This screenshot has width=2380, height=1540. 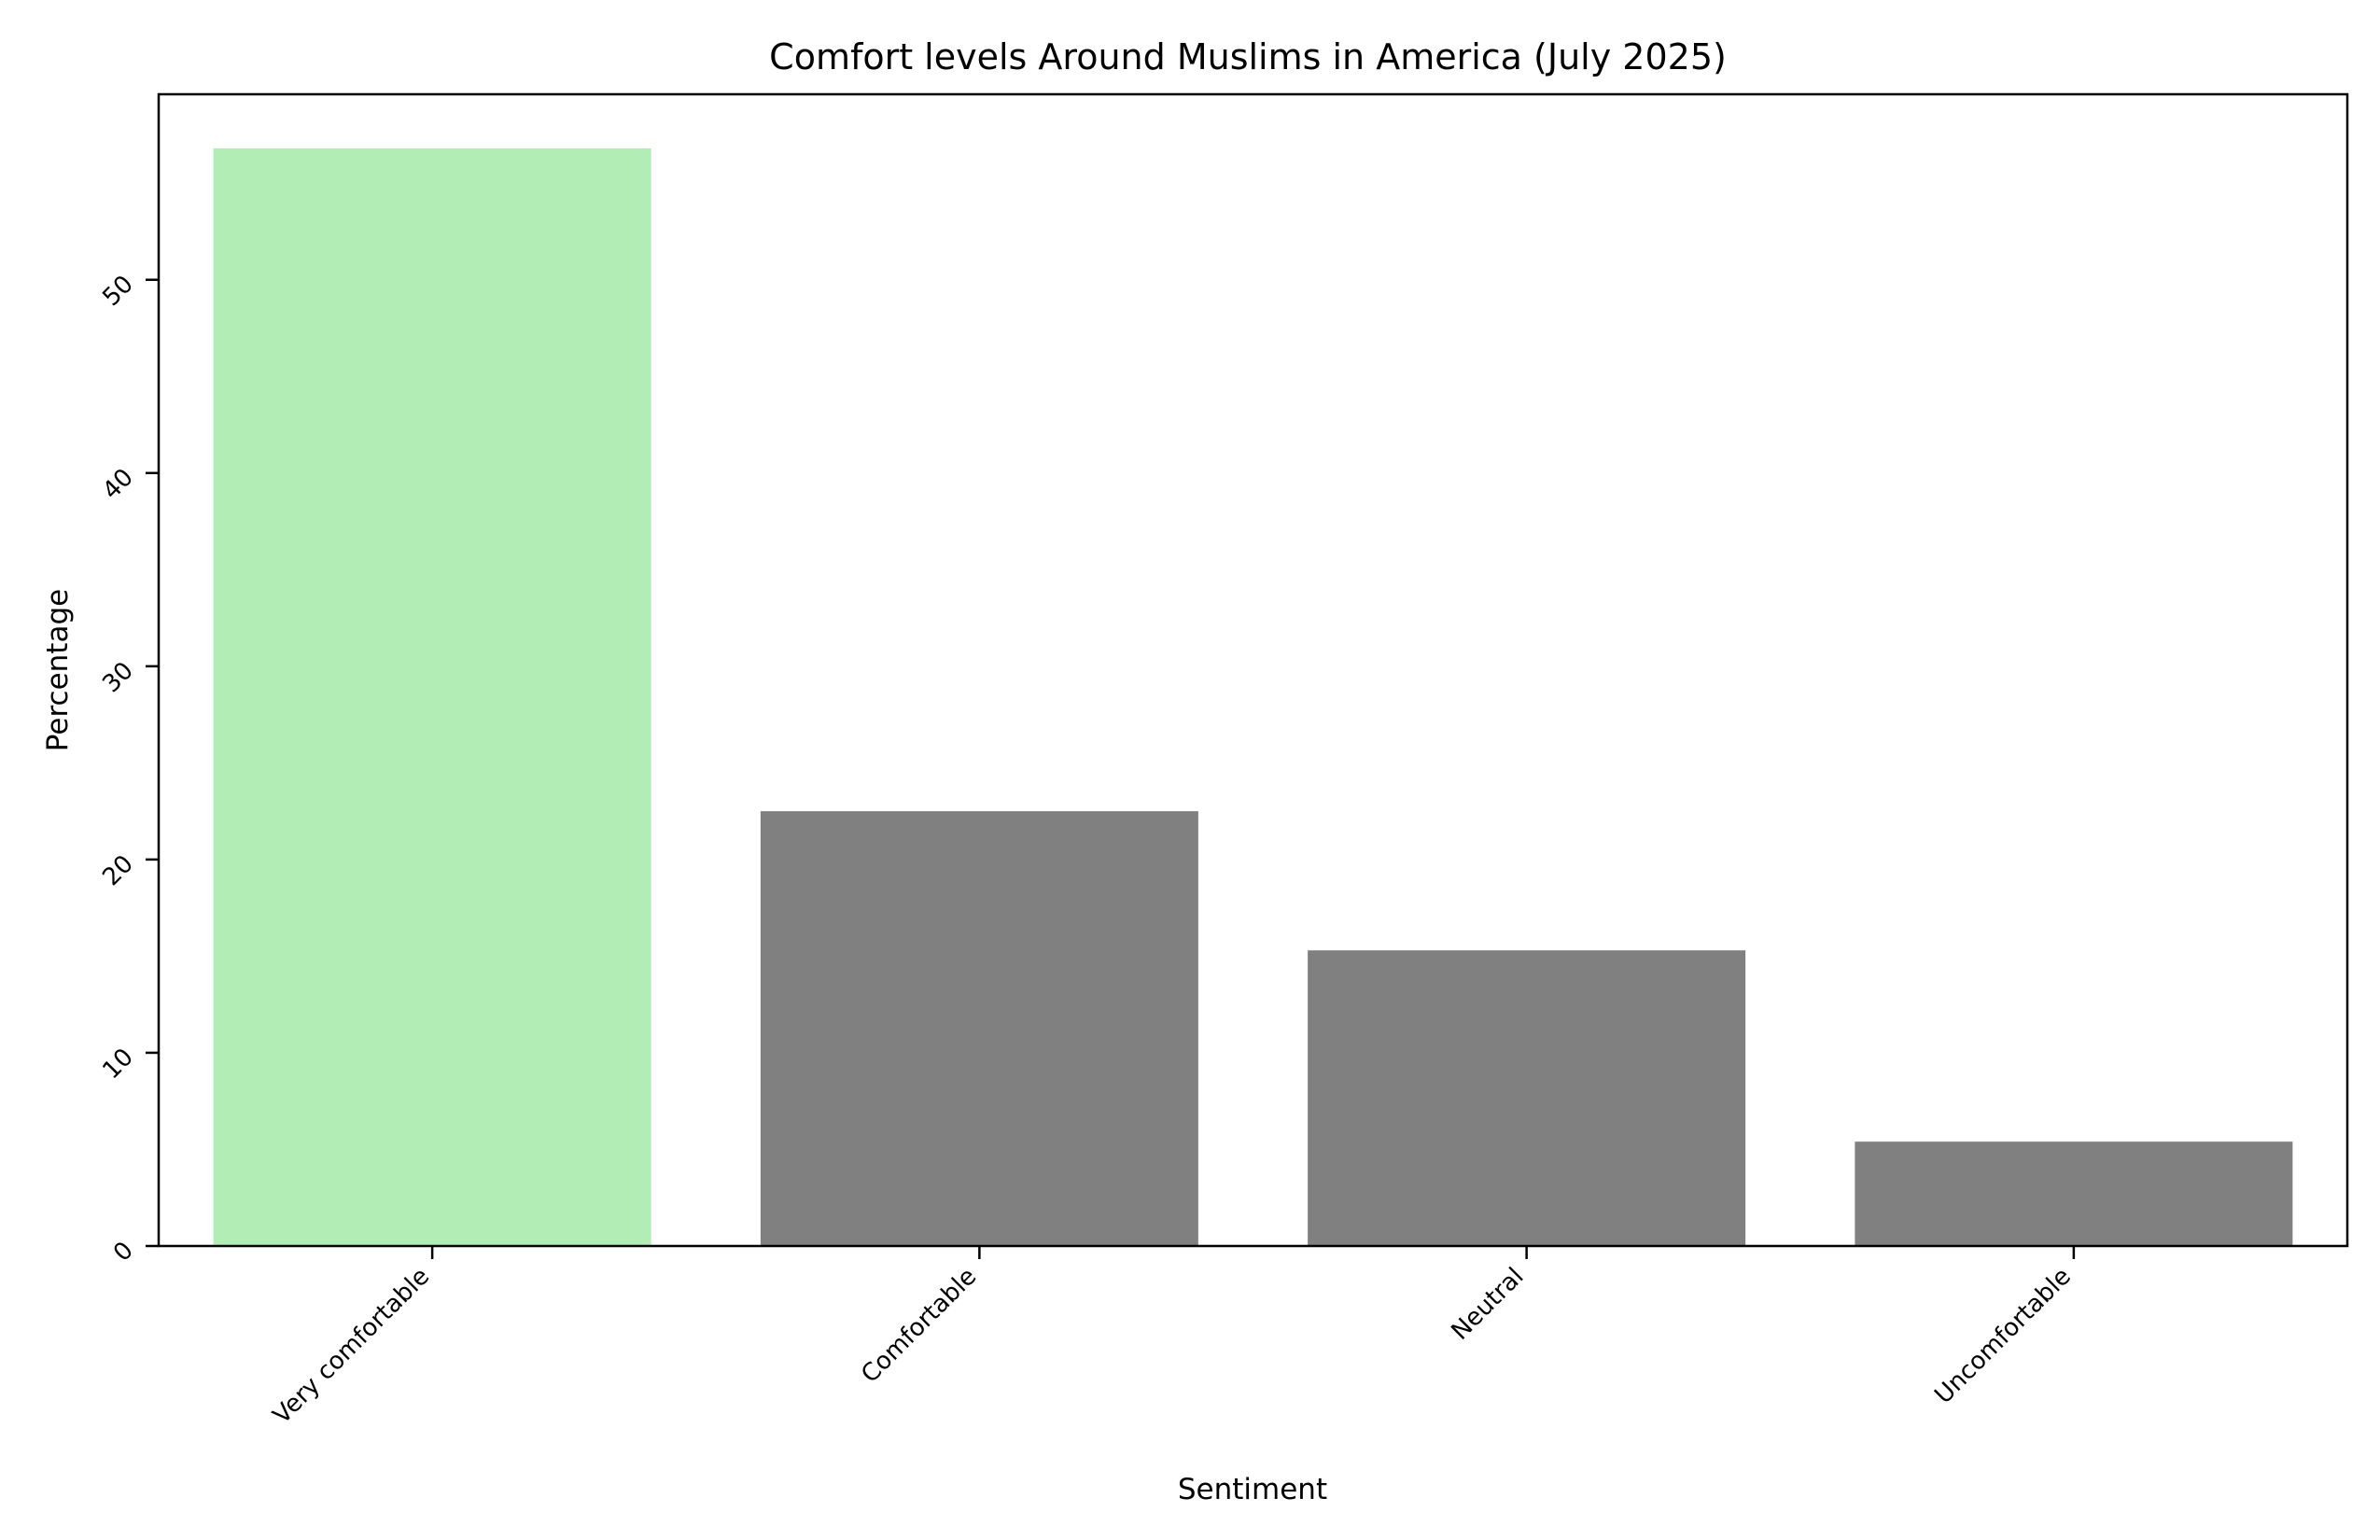 I want to click on bar-comfortable, so click(x=979, y=1028).